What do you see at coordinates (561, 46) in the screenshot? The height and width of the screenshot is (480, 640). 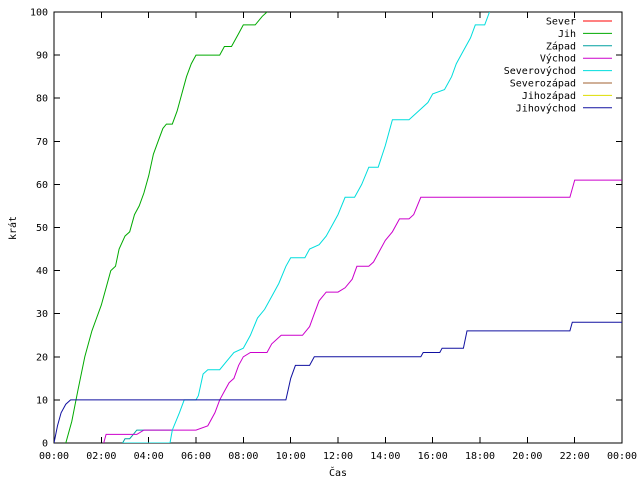 I see `legend-label: Západ` at bounding box center [561, 46].